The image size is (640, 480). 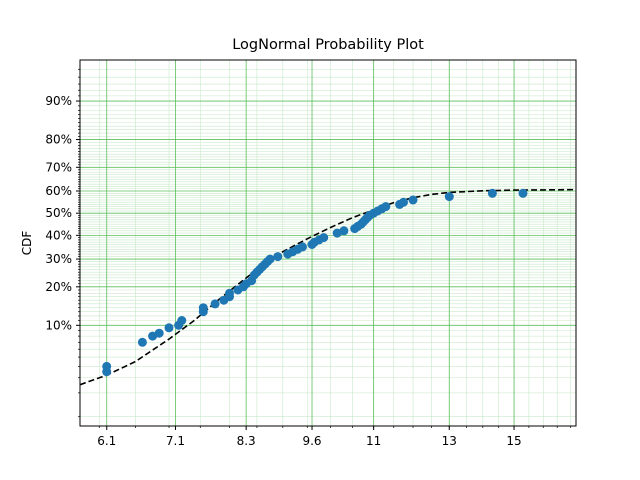 What do you see at coordinates (449, 441) in the screenshot?
I see `x-tick-label: 13` at bounding box center [449, 441].